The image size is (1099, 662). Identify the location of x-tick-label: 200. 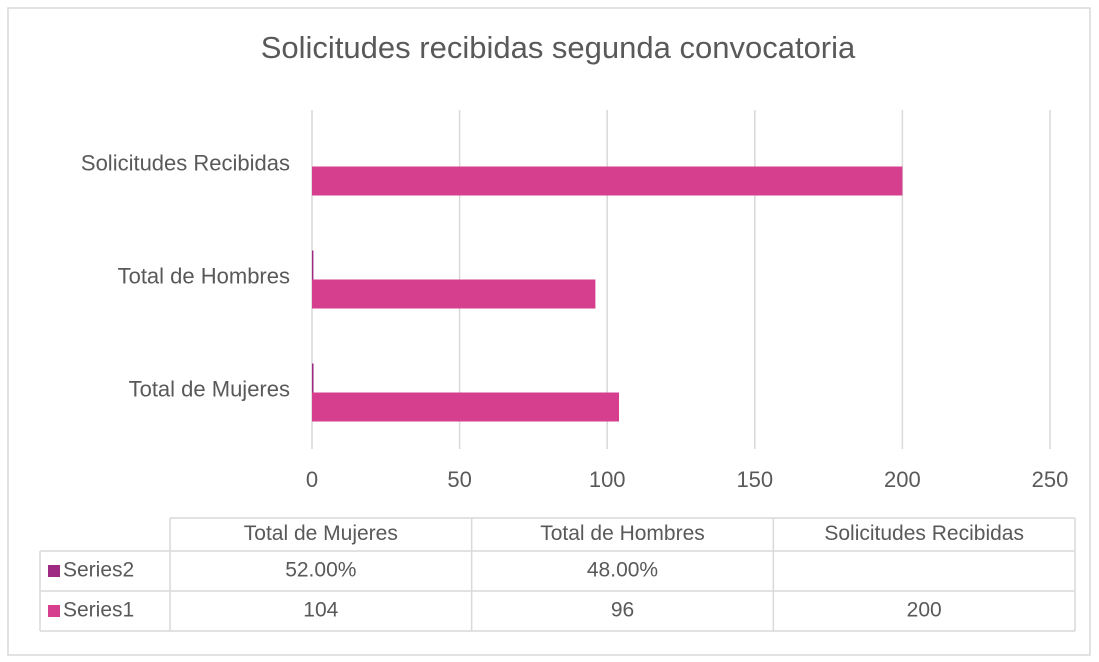
(902, 479).